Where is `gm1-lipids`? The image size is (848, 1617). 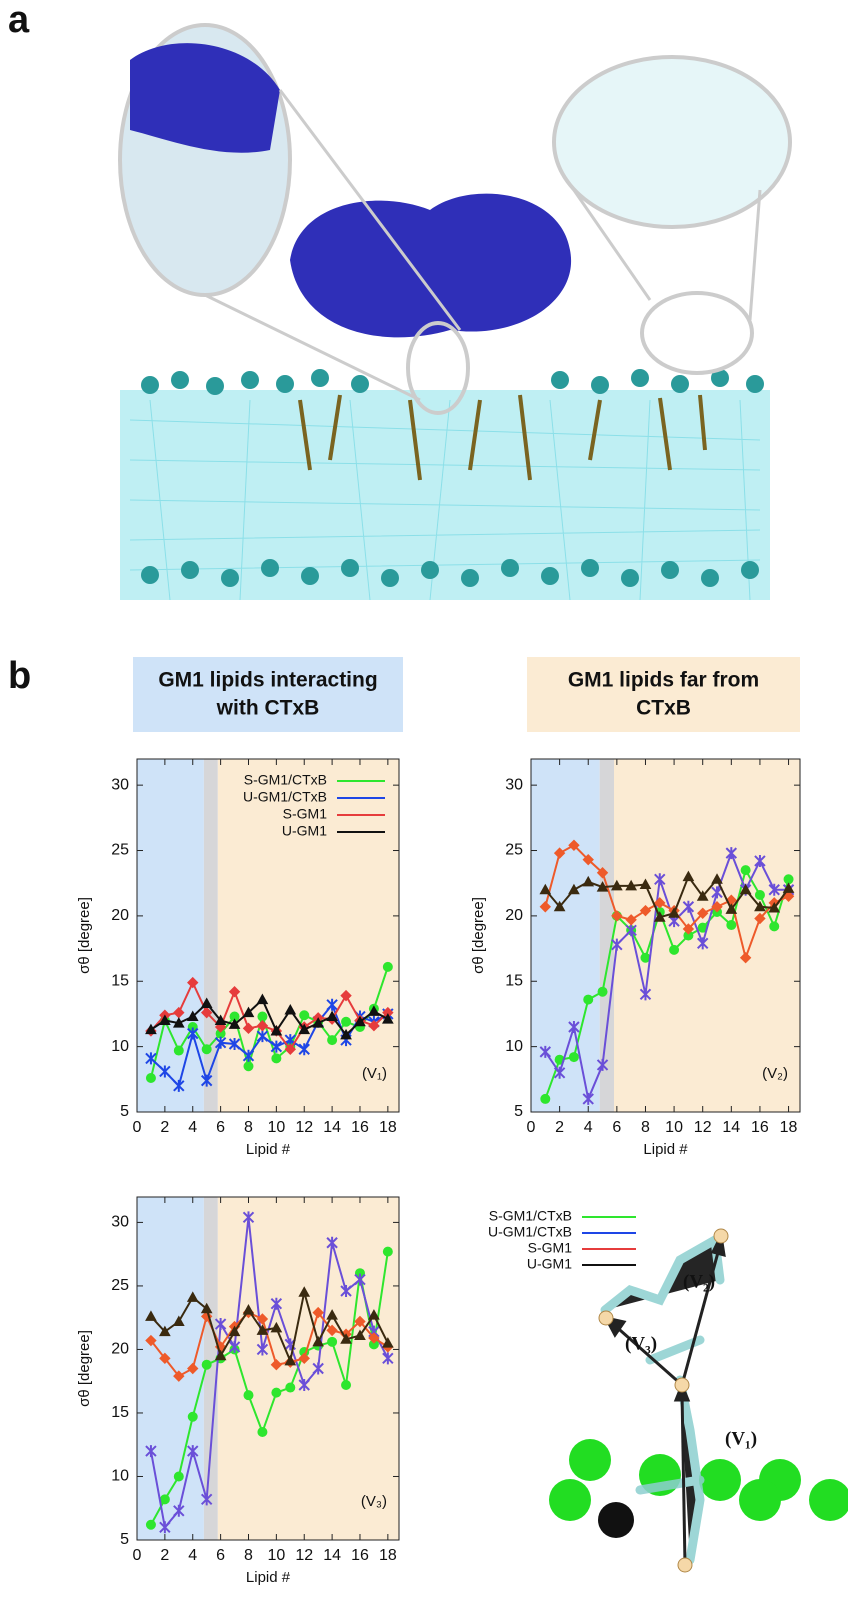
gm1-lipids is located at coordinates (502, 437).